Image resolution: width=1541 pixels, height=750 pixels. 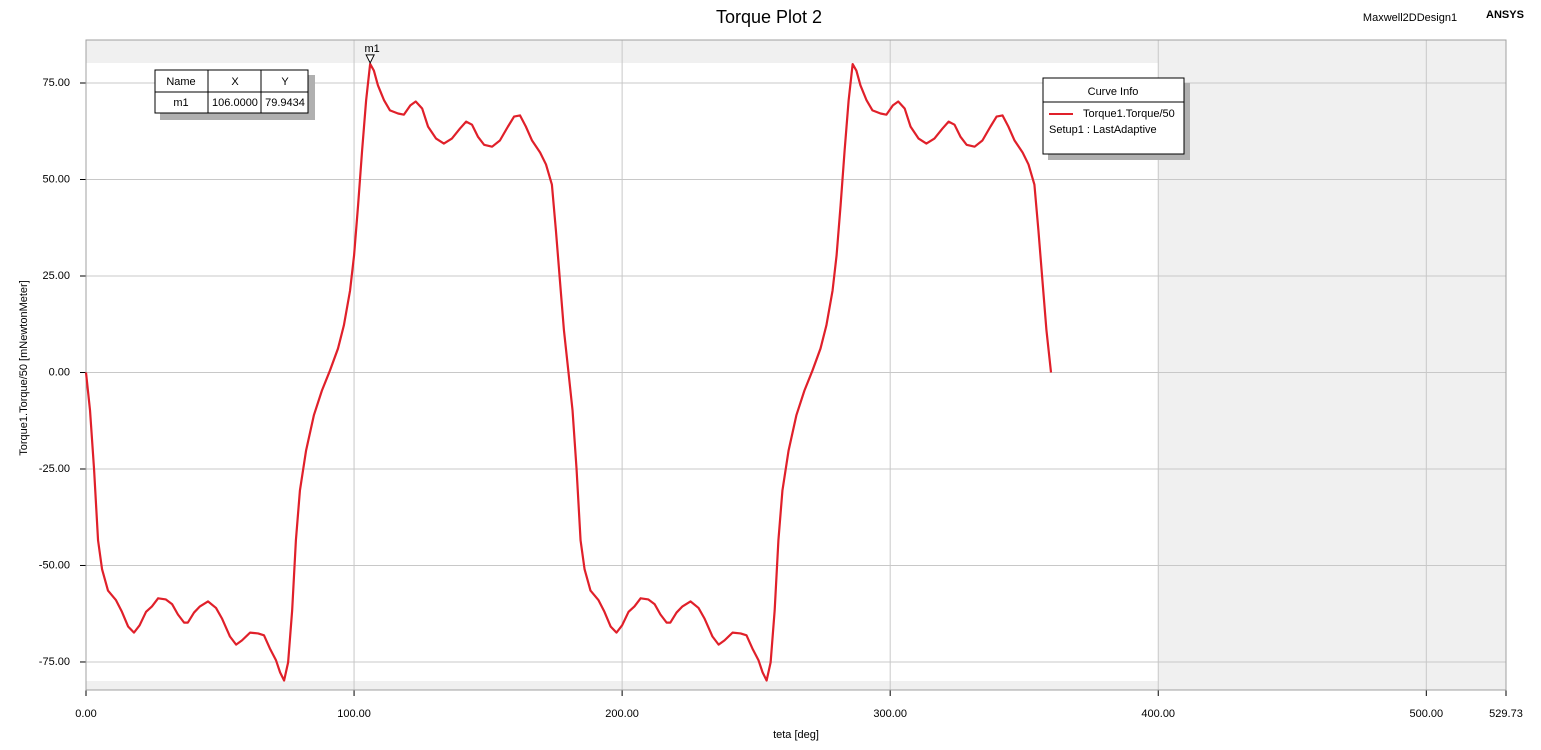 What do you see at coordinates (1103, 130) in the screenshot?
I see `legend-note: Setup1 : LastAdaptive` at bounding box center [1103, 130].